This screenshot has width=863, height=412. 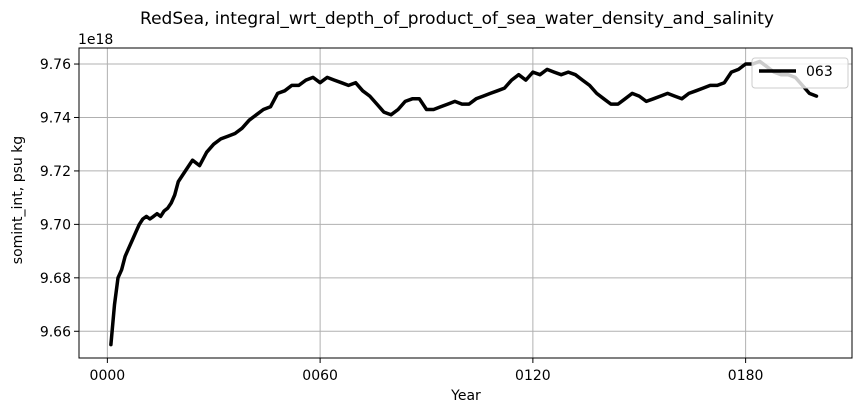 What do you see at coordinates (95, 40) in the screenshot?
I see `y-offset-label: 1e18` at bounding box center [95, 40].